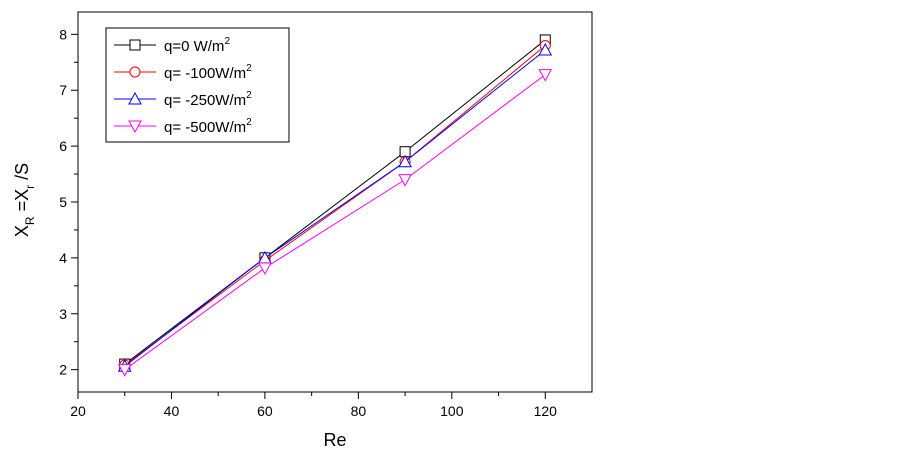  What do you see at coordinates (172, 411) in the screenshot?
I see `x-tick-label: 40` at bounding box center [172, 411].